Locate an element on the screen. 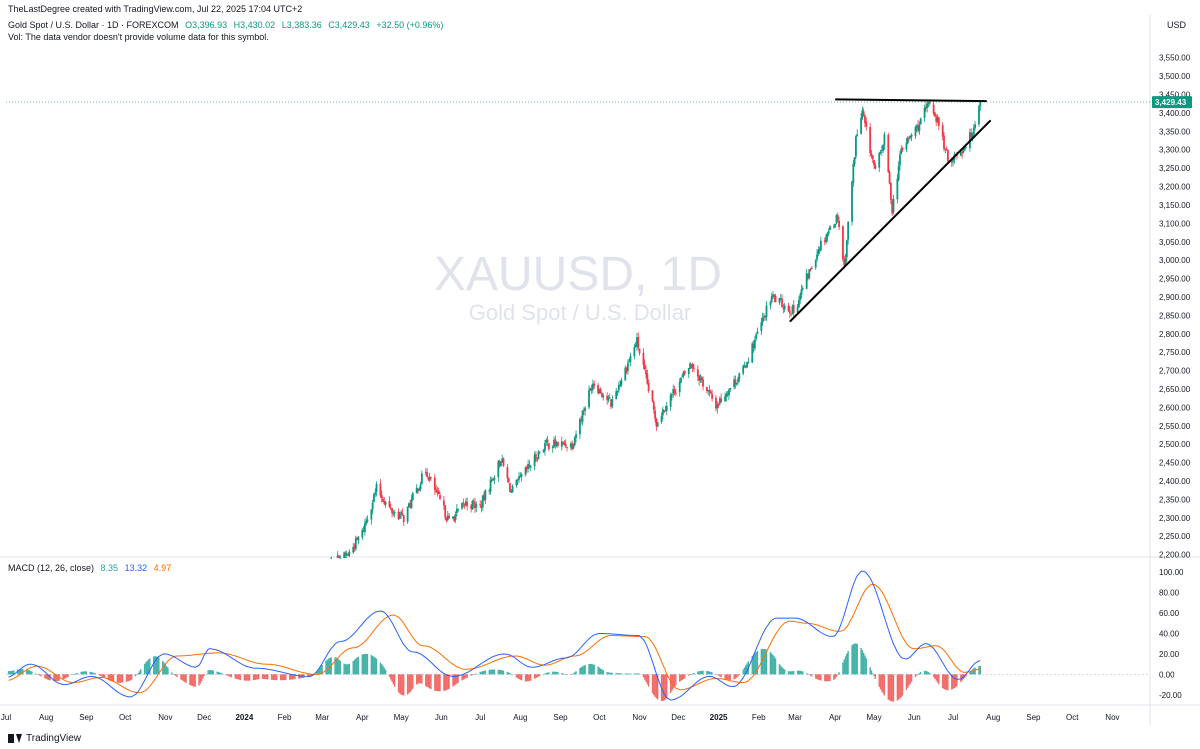  price-tick-label: 2,200.00 is located at coordinates (1175, 555).